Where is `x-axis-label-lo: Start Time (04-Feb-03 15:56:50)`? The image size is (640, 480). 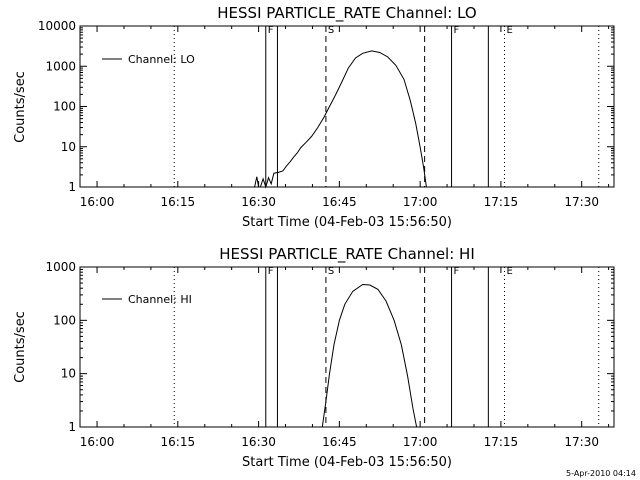
x-axis-label-lo: Start Time (04-Feb-03 15:56:50) is located at coordinates (347, 222).